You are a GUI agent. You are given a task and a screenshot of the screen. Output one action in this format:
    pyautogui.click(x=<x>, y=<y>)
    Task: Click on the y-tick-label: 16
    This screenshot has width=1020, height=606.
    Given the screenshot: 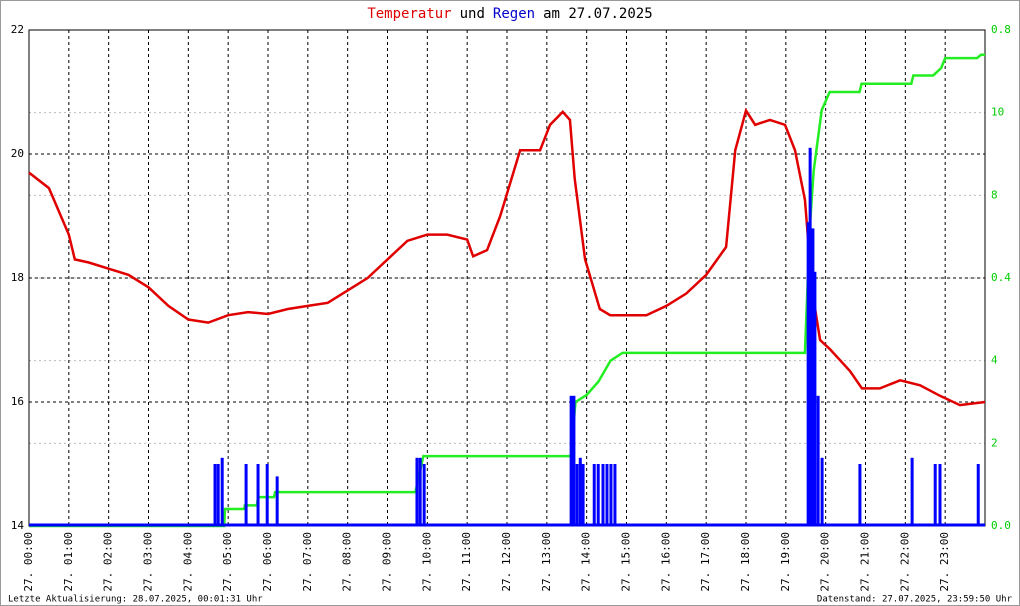 What is the action you would take?
    pyautogui.click(x=17, y=401)
    